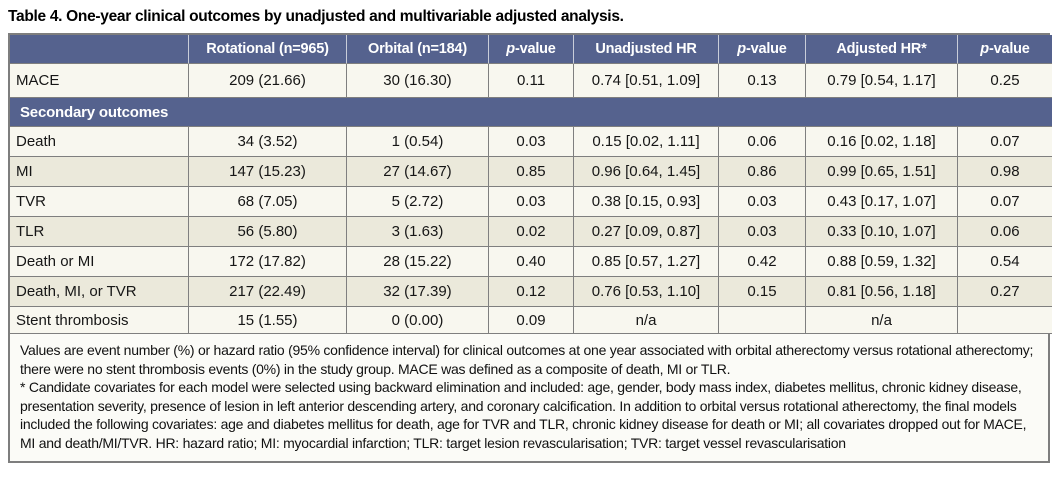  I want to click on header-cell-adjusted-hr: Adjusted HR*, so click(882, 49).